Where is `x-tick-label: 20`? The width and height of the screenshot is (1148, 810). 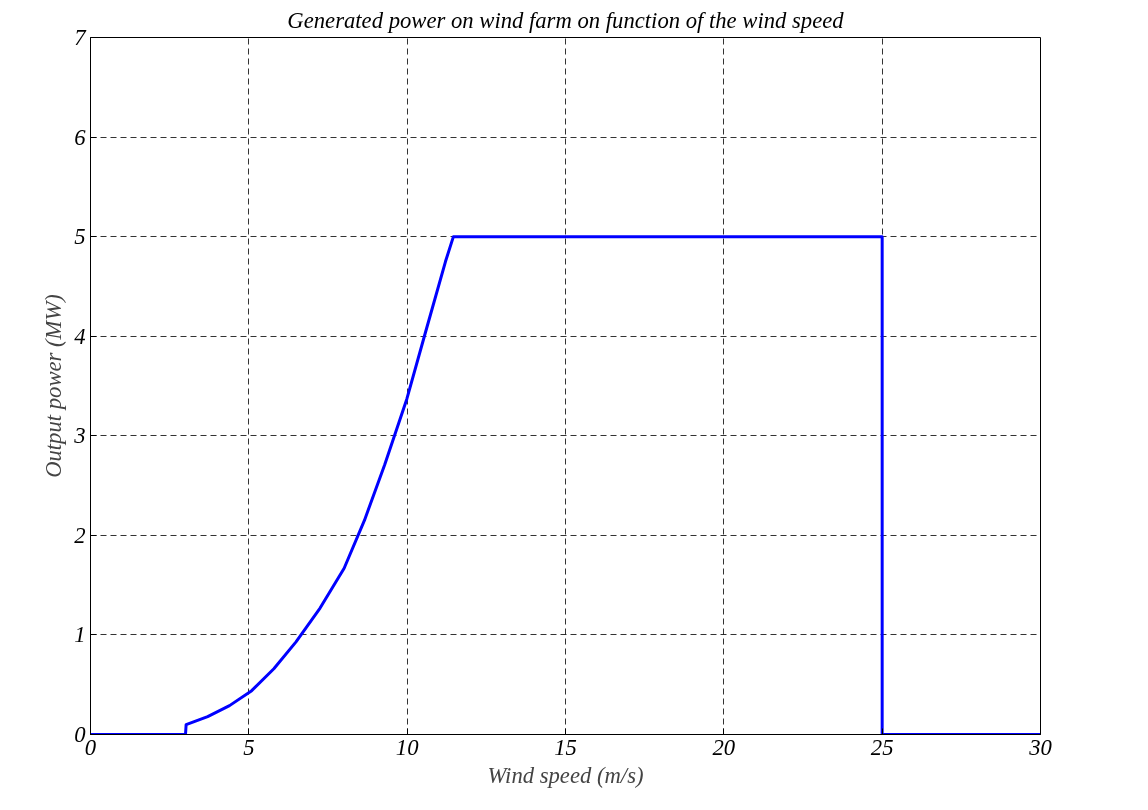
x-tick-label: 20 is located at coordinates (724, 747).